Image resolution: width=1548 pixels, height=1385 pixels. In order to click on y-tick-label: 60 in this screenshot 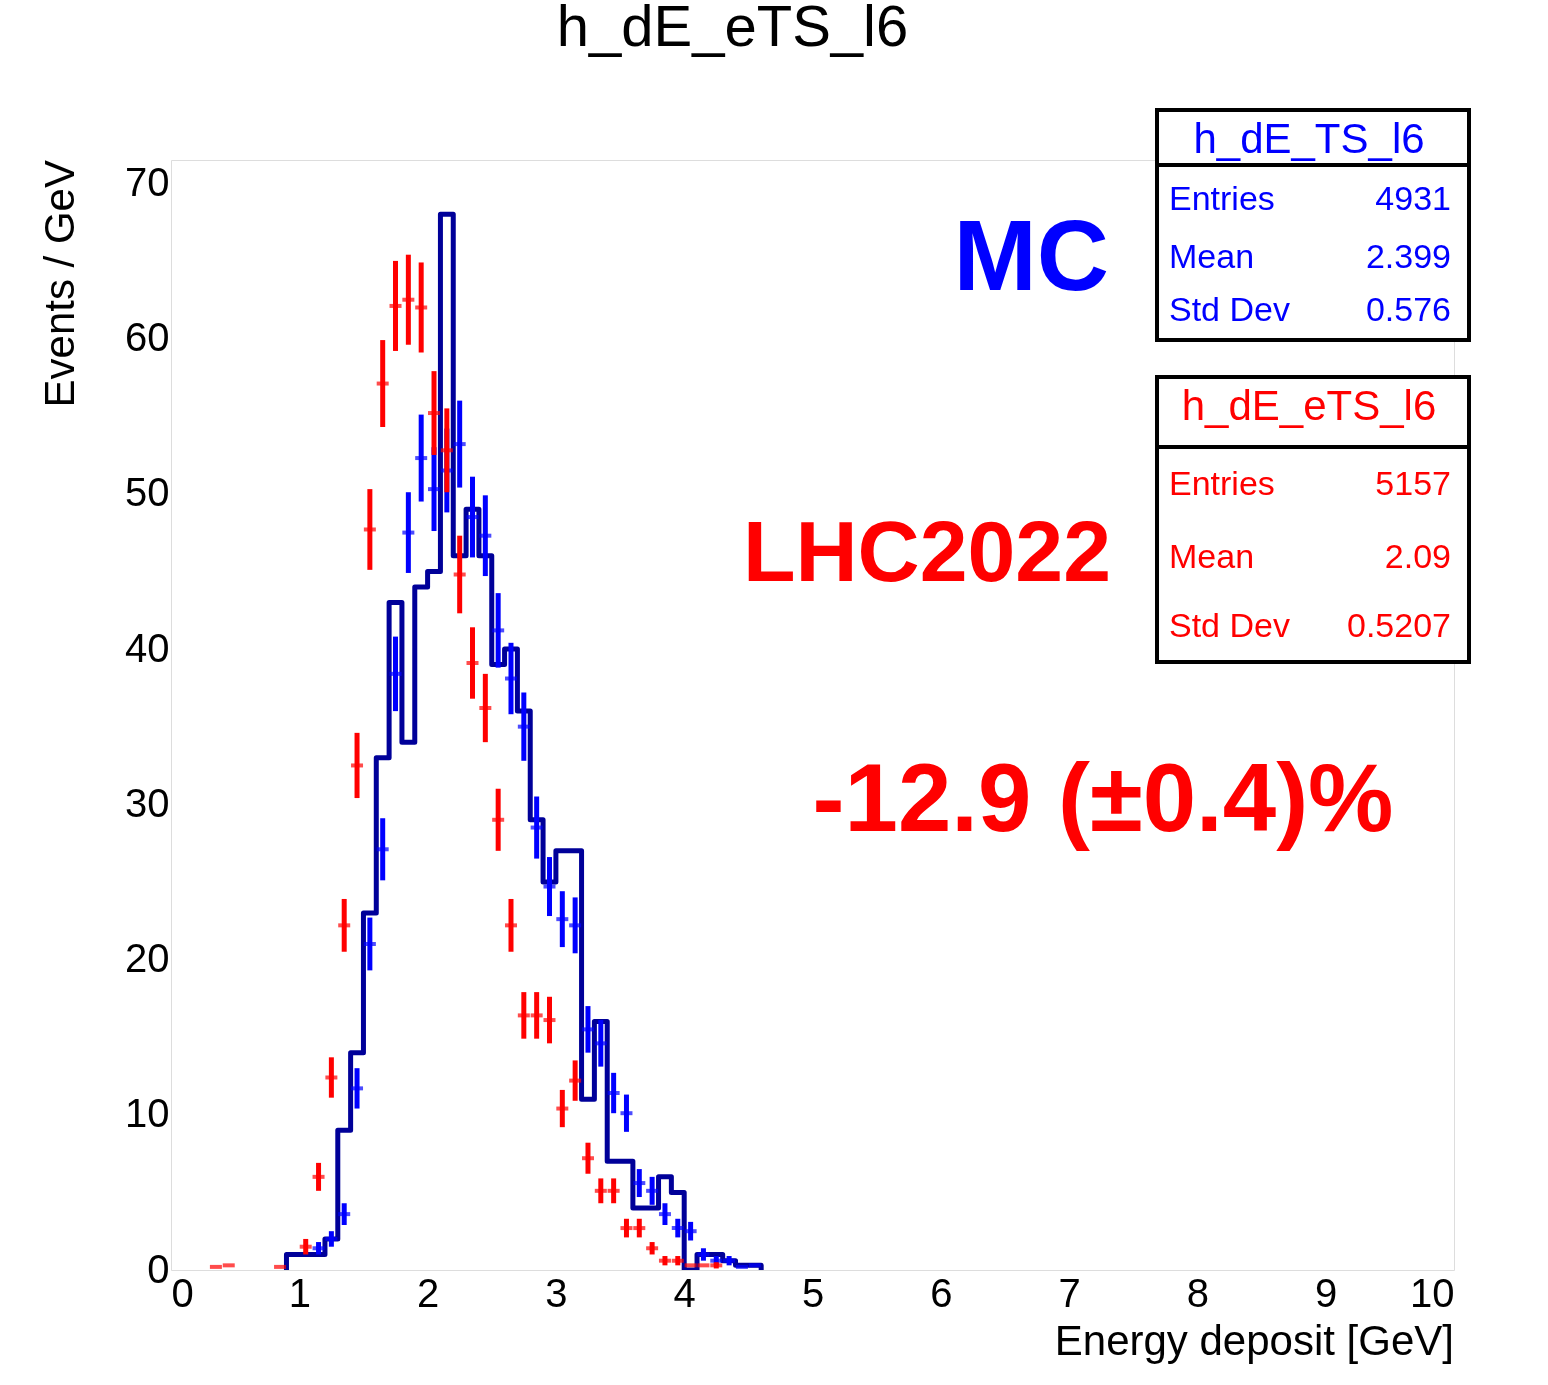, I will do `click(147, 337)`.